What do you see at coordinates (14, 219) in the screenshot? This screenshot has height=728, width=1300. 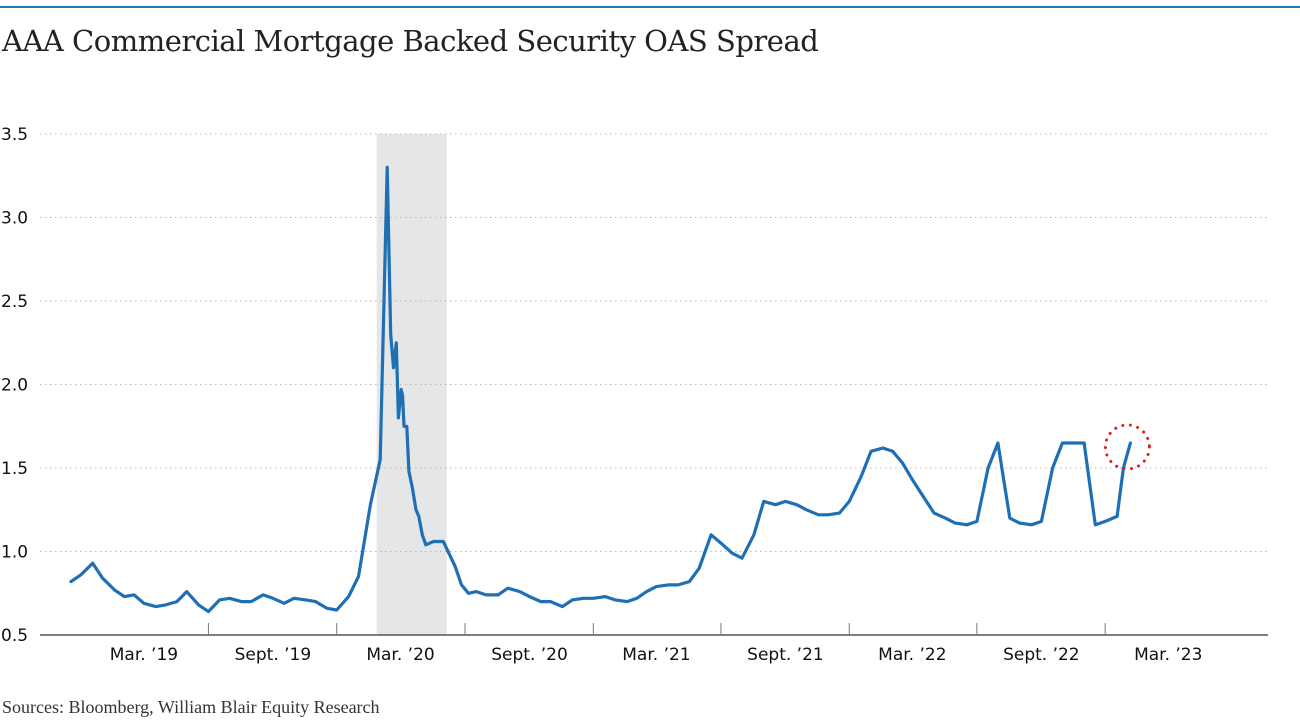 I see `y-tick-label: 3.0` at bounding box center [14, 219].